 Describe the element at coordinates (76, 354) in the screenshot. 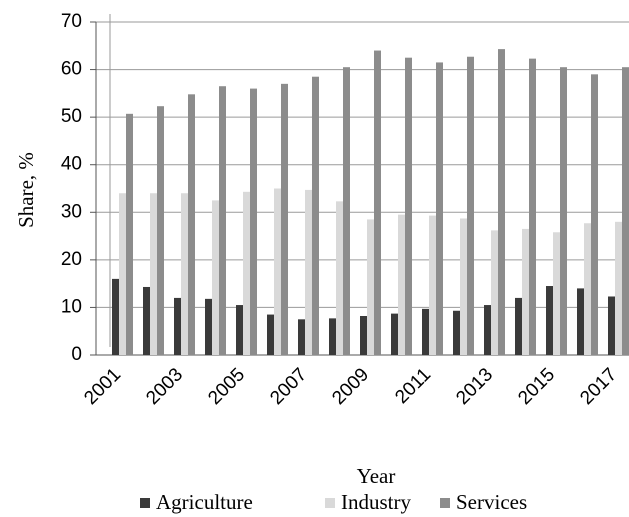

I see `y-tick-label: 0` at that location.